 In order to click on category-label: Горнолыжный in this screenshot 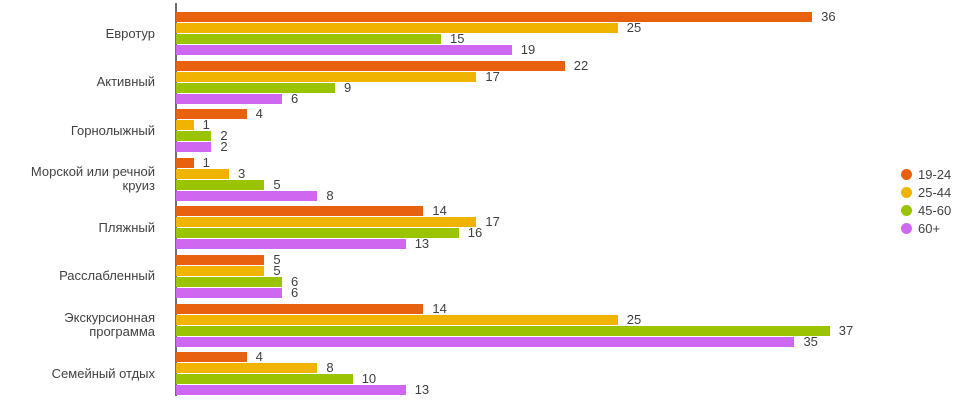, I will do `click(112, 130)`.